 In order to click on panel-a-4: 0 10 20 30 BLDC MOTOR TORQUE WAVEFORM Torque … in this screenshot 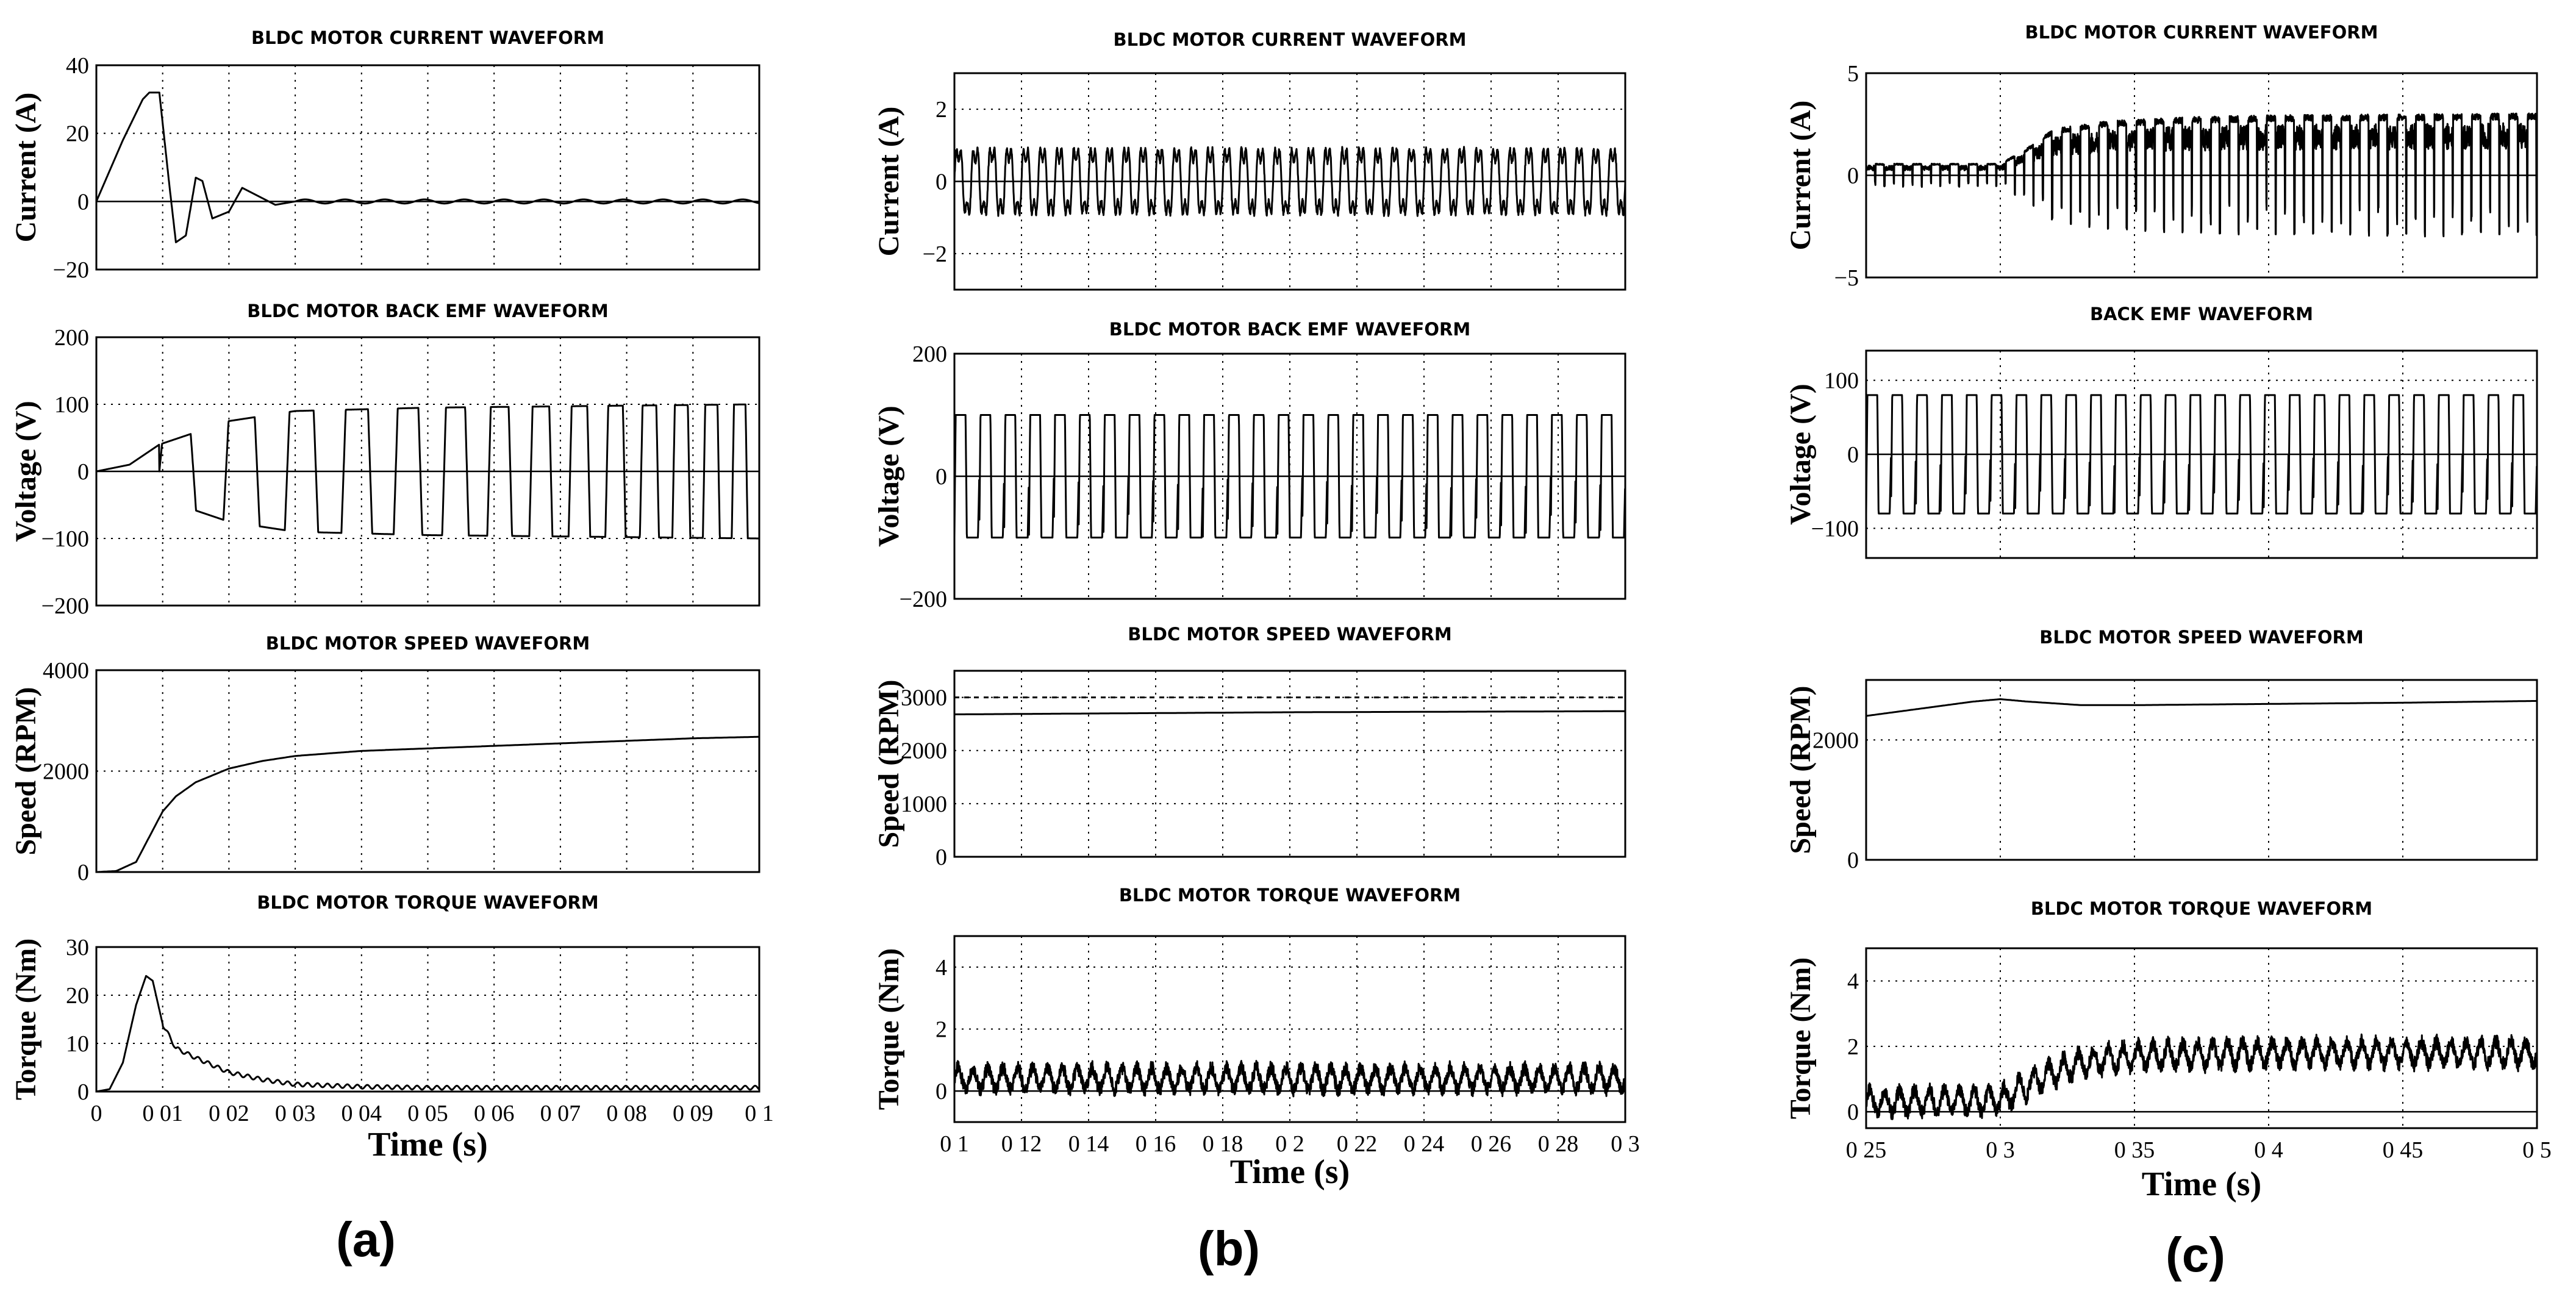, I will do `click(392, 1009)`.